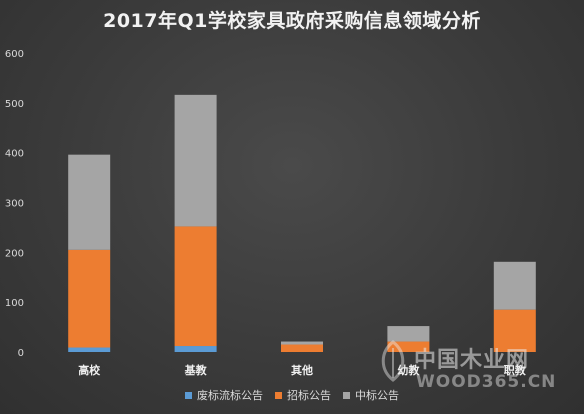 This screenshot has height=414, width=584. Describe the element at coordinates (515, 370) in the screenshot. I see `x-tick-label: 职教` at that location.